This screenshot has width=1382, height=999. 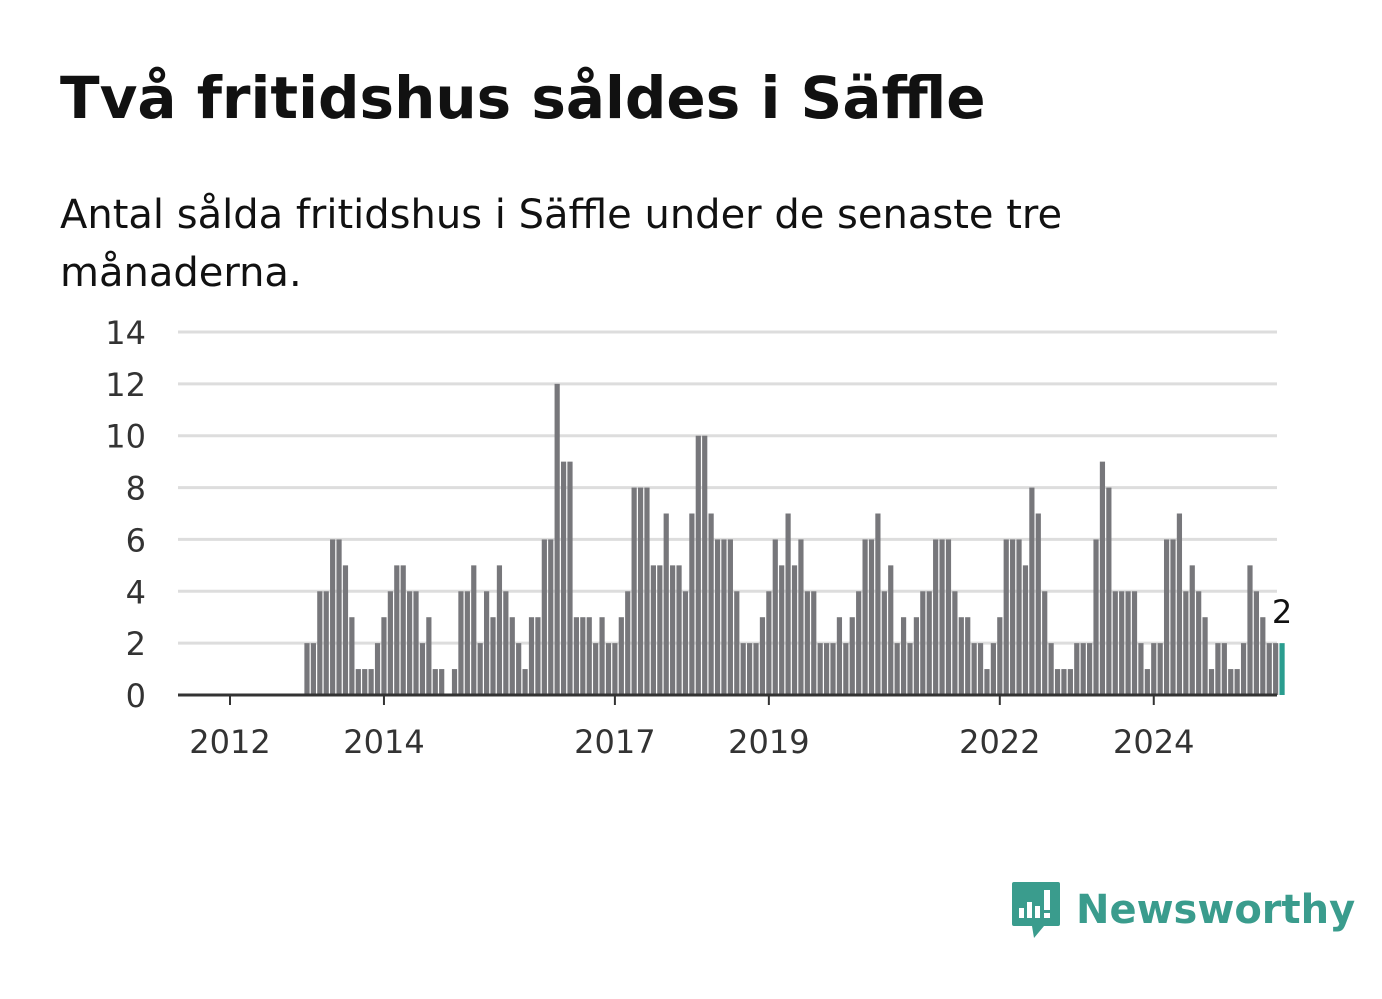 I want to click on y-tick-label: 12, so click(x=125, y=385).